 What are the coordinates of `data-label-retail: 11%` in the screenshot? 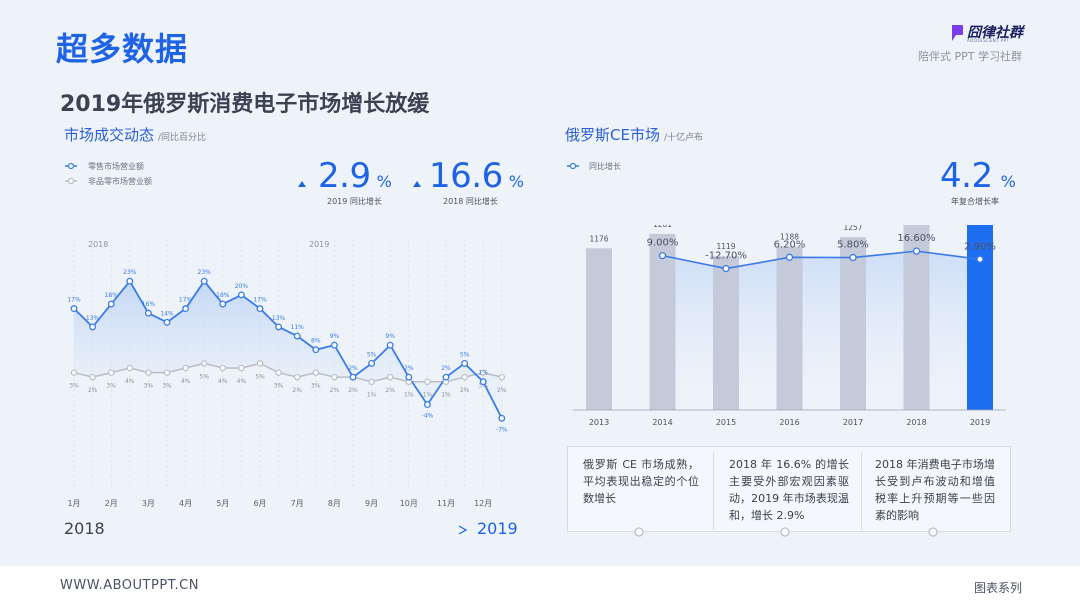 It's located at (298, 327).